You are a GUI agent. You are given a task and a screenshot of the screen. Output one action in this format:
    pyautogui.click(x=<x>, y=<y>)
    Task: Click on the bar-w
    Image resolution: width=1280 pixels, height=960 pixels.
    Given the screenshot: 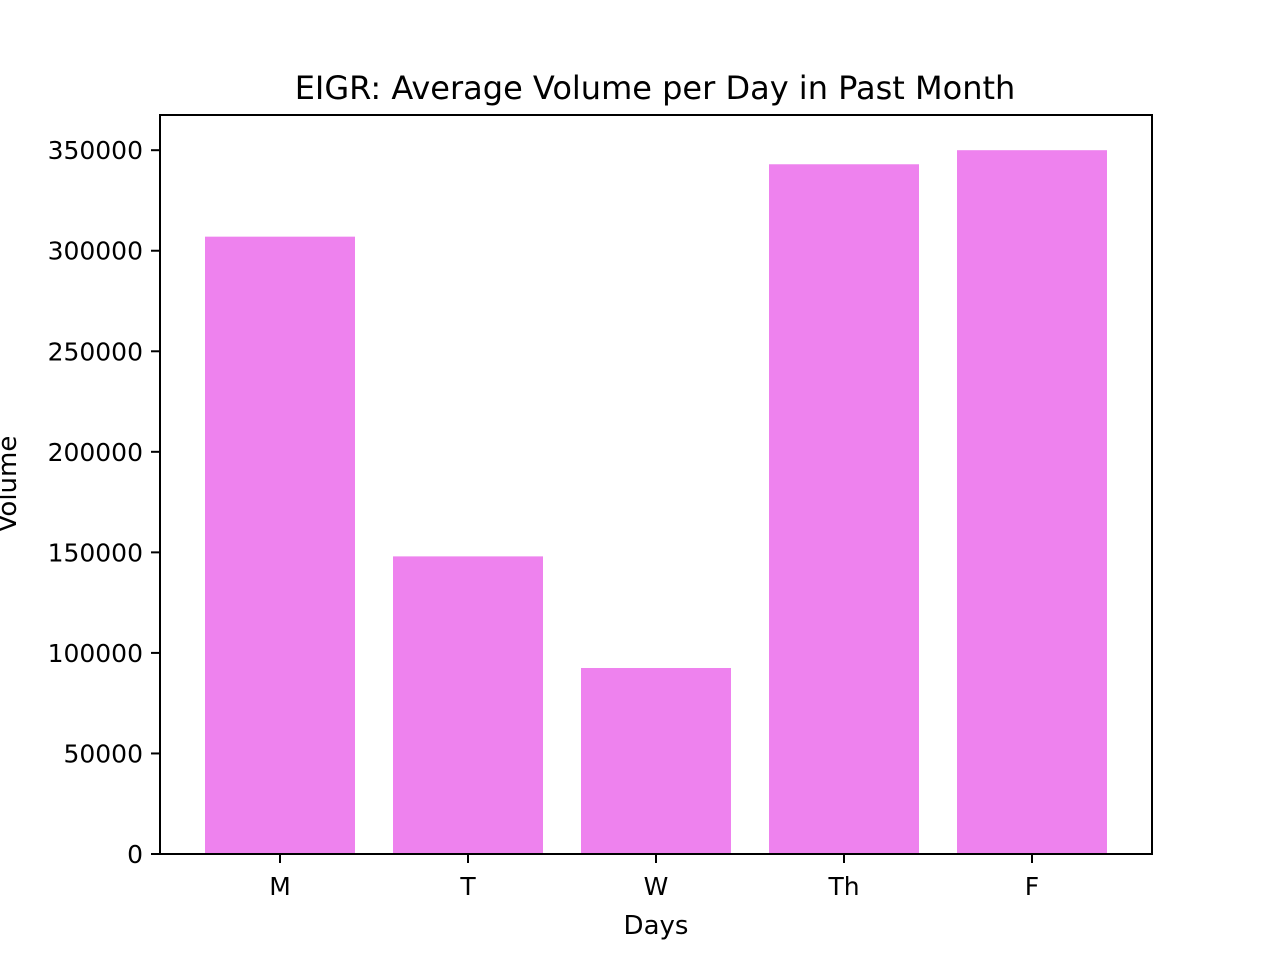 What is the action you would take?
    pyautogui.click(x=656, y=760)
    